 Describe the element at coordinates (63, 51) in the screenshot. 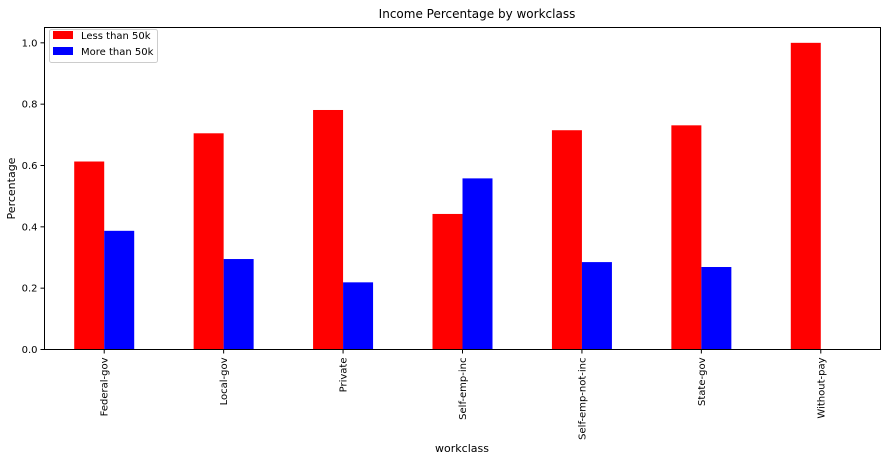

I see `legend-swatch-more-than-50k` at that location.